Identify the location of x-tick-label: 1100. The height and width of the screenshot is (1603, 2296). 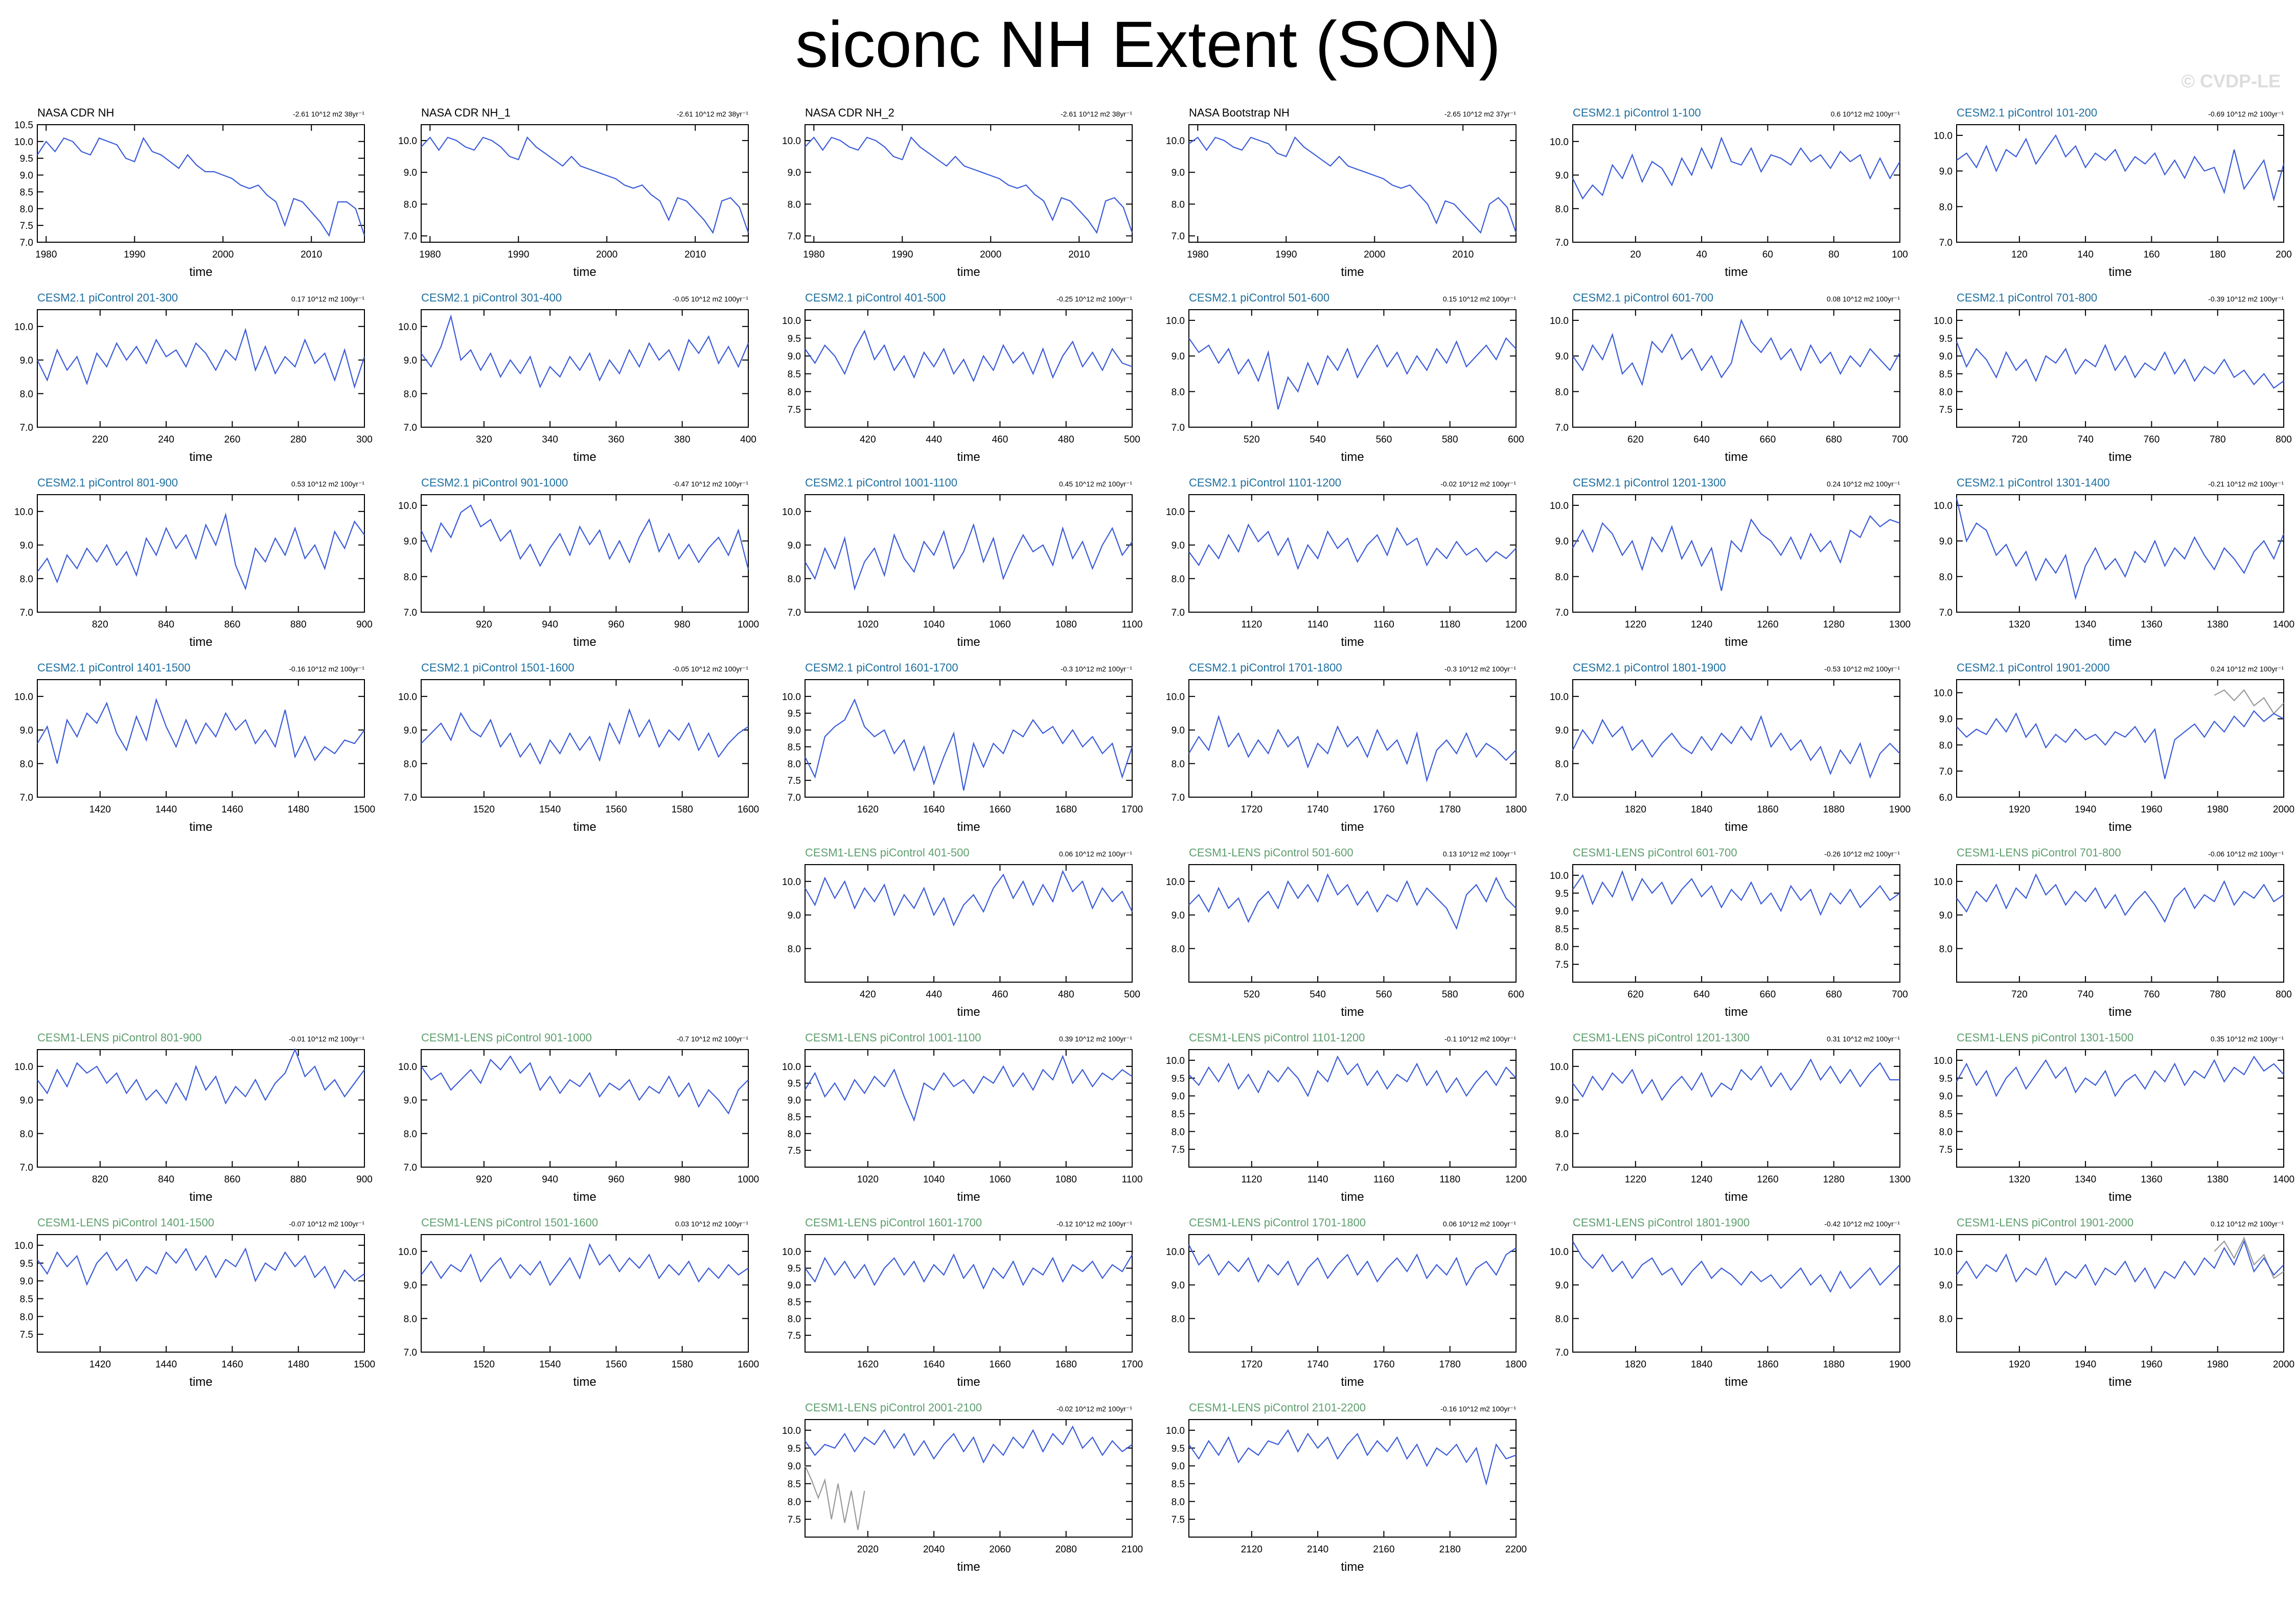
(1132, 1179).